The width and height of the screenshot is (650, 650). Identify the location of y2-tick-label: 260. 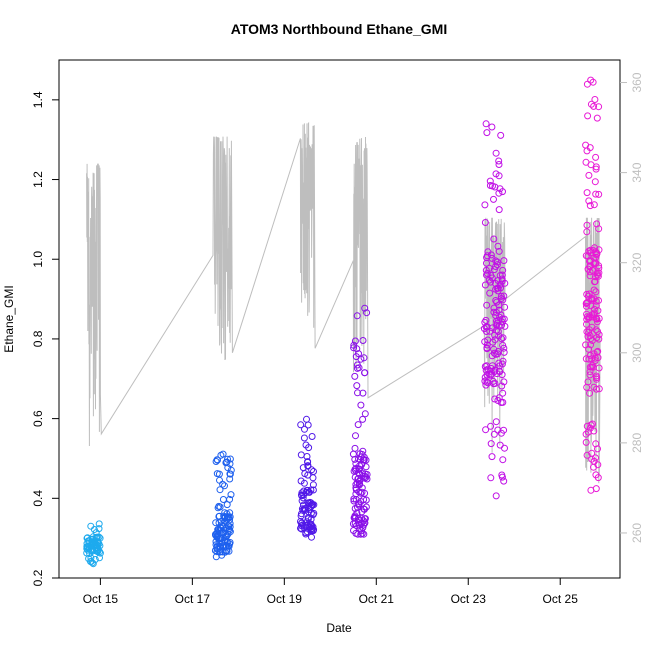
(637, 533).